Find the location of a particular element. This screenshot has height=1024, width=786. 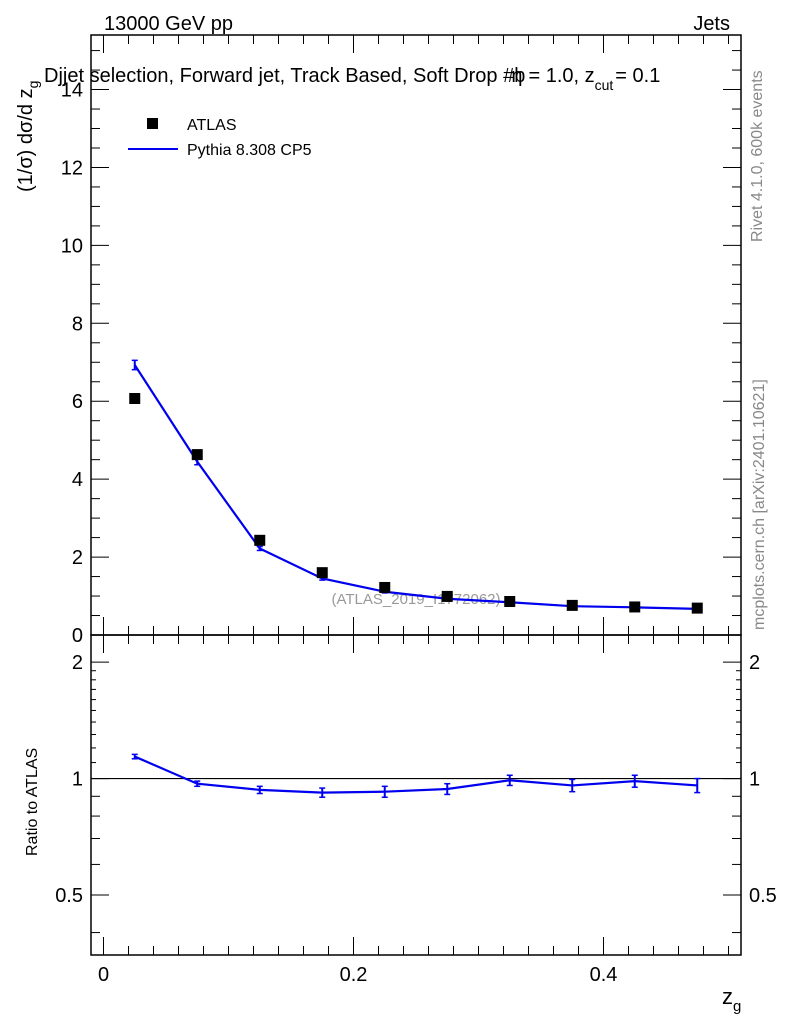

header-right: Jets is located at coordinates (711, 24).